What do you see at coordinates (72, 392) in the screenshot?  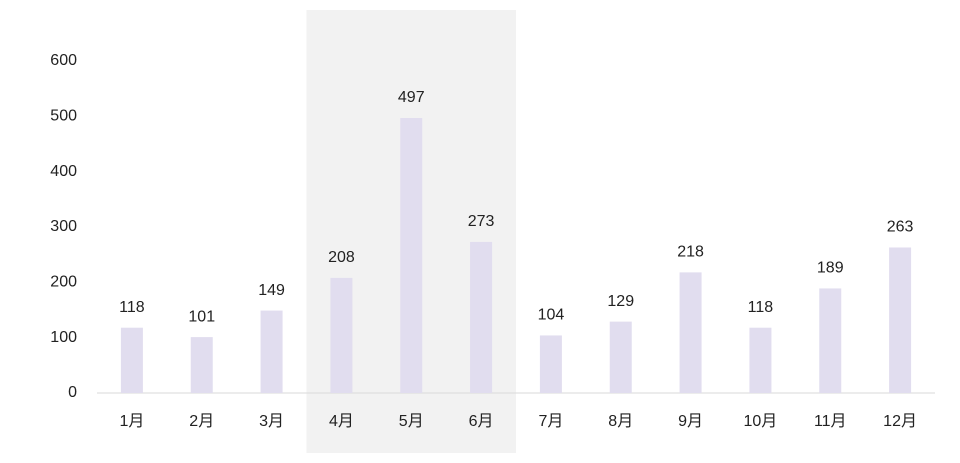 I see `y-tick-label: 0` at bounding box center [72, 392].